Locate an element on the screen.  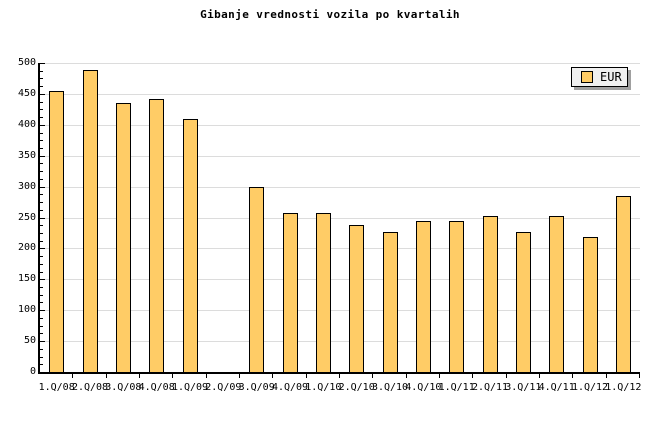
x-tick-label: 1.Q/09 is located at coordinates (190, 387).